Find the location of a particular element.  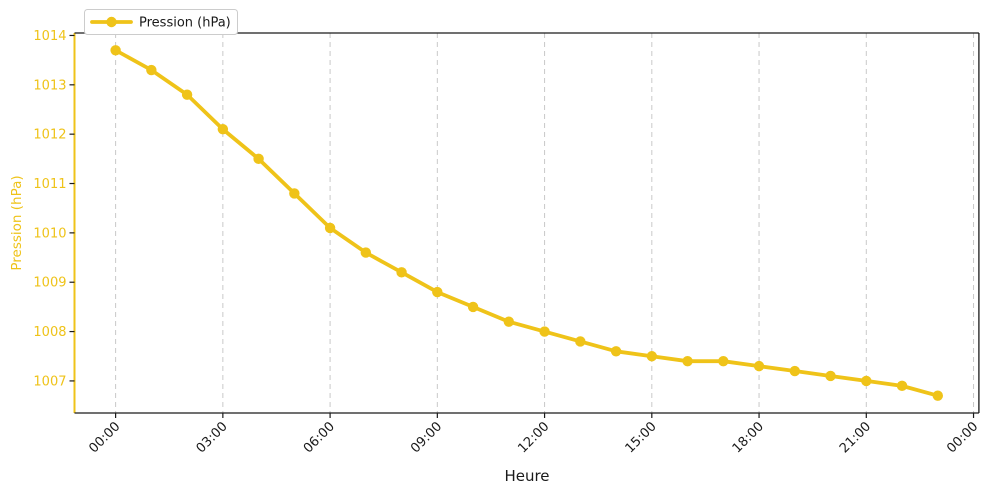

x-tick-label: 18:00 is located at coordinates (748, 437).